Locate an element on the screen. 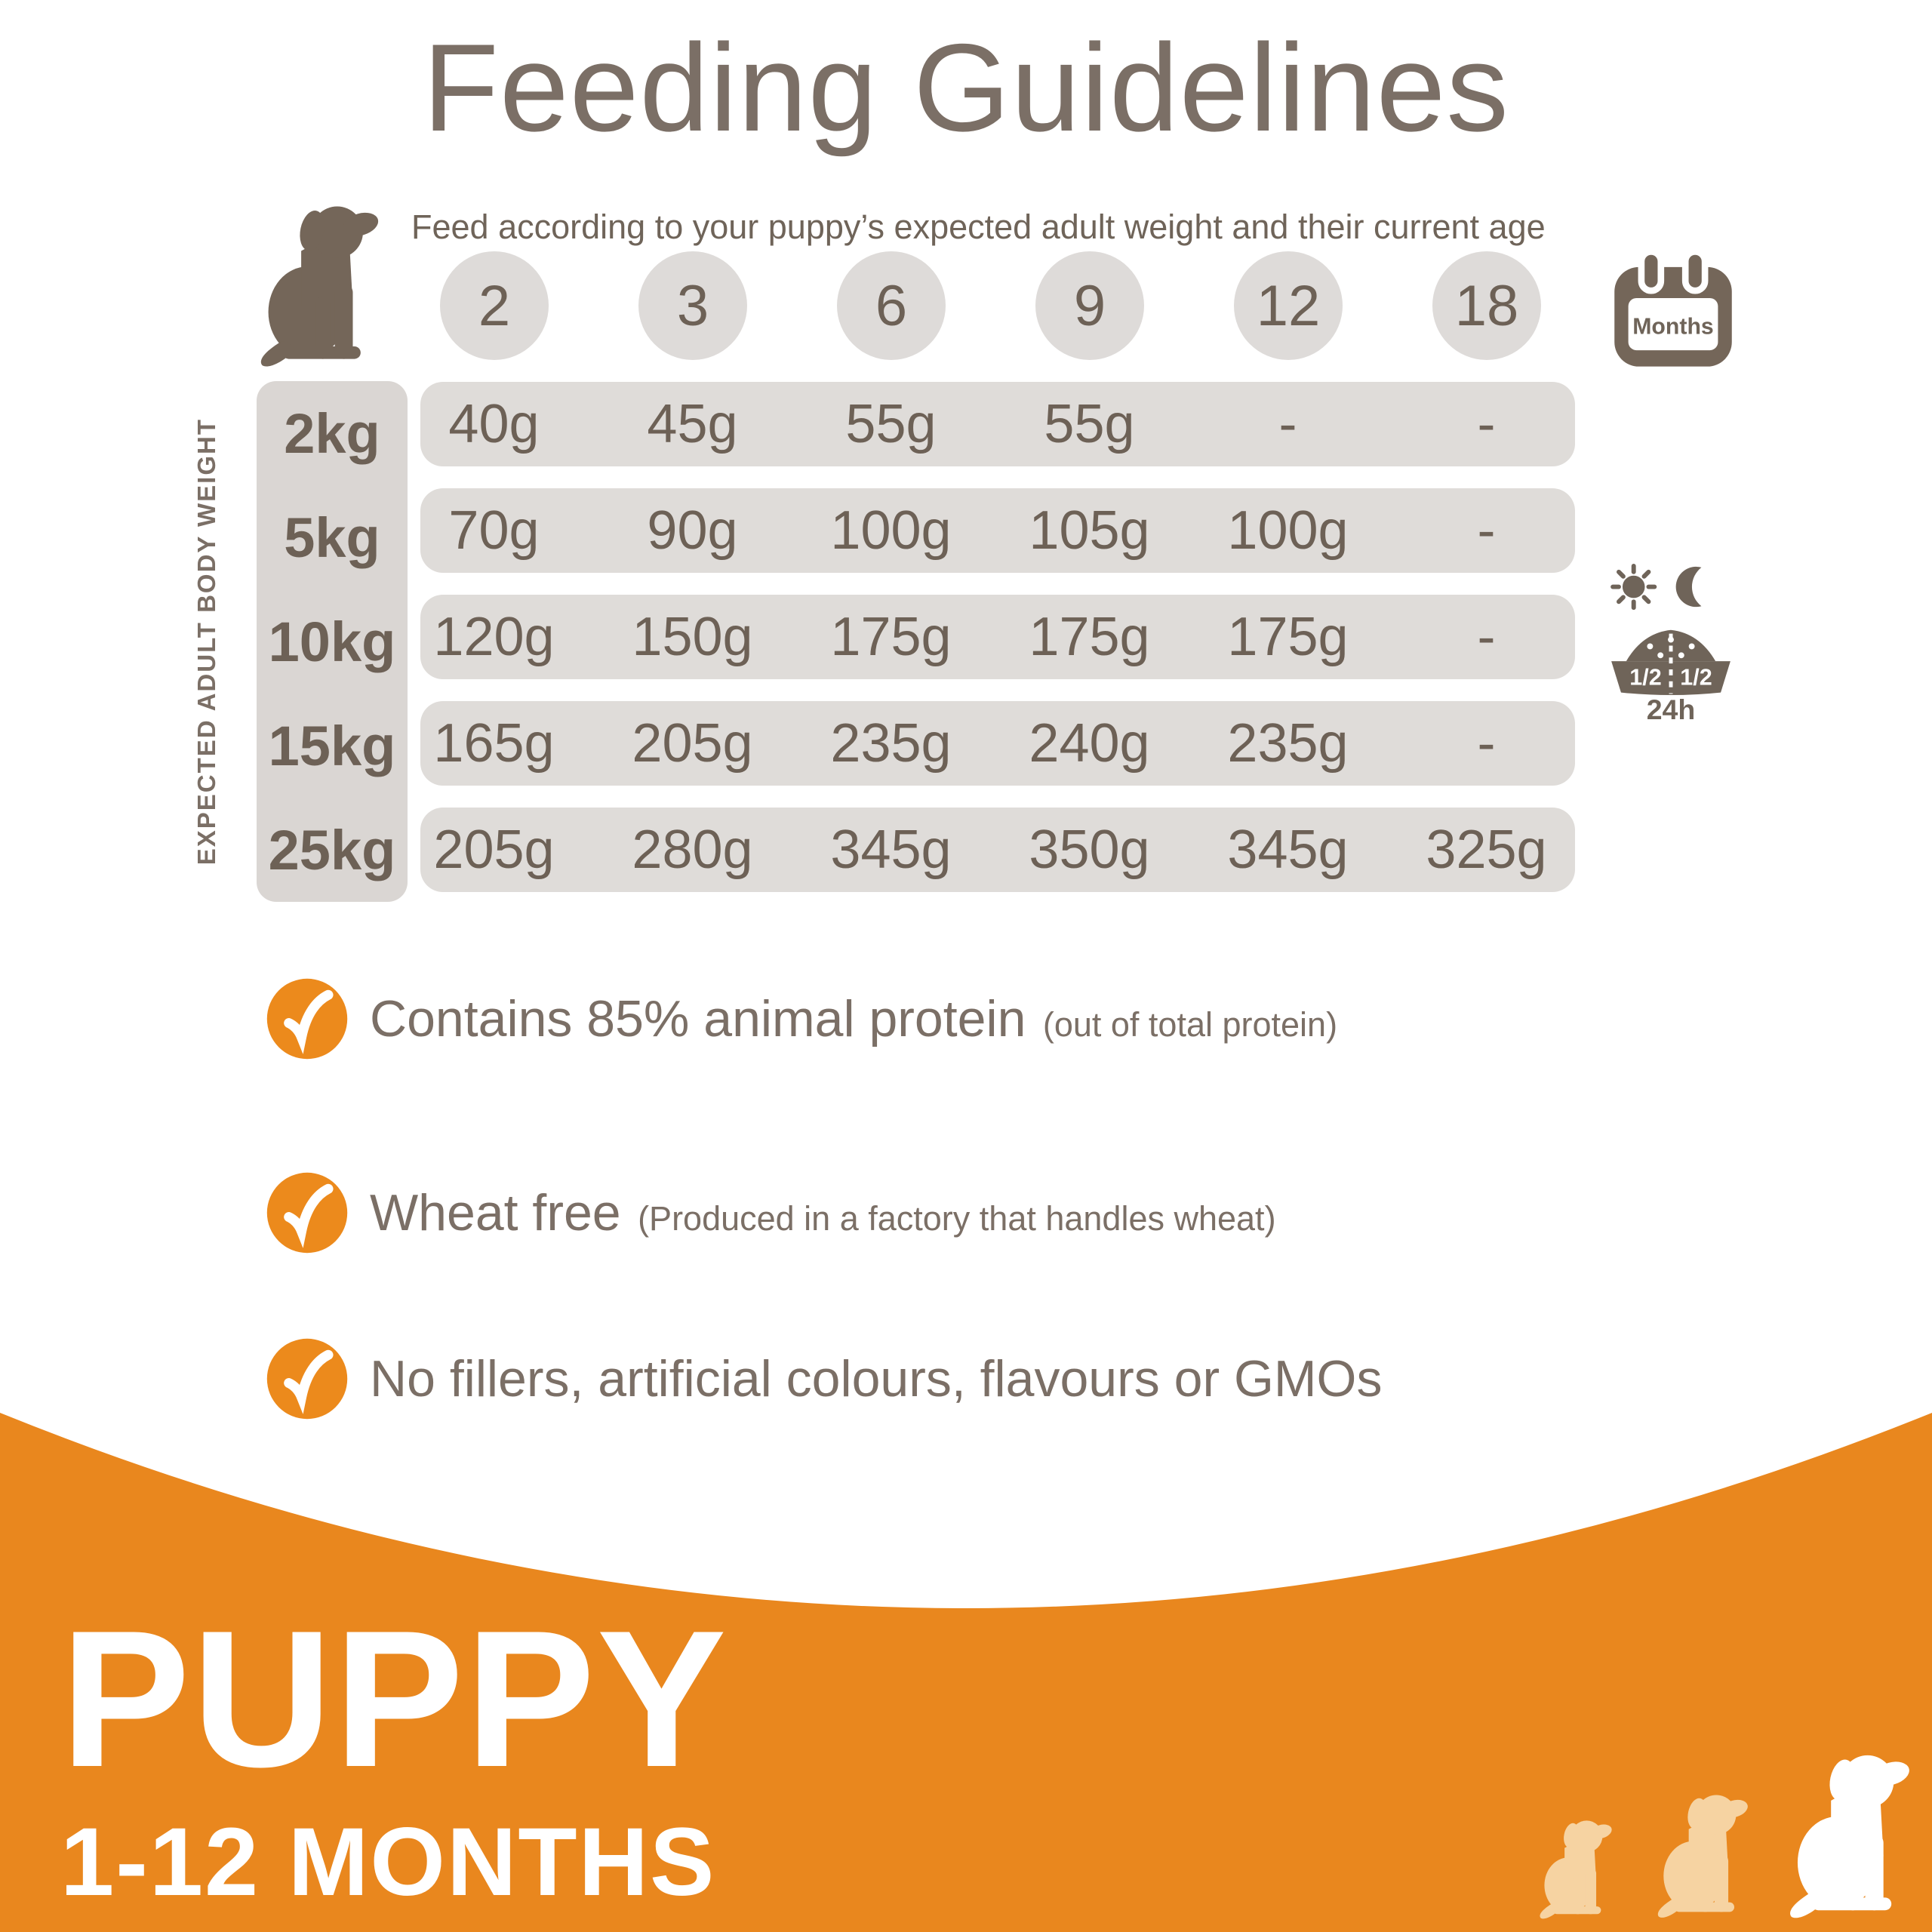 This screenshot has height=1932, width=1932. day-night-feeding-icon: 1/2 1/2 24h is located at coordinates (1670, 643).